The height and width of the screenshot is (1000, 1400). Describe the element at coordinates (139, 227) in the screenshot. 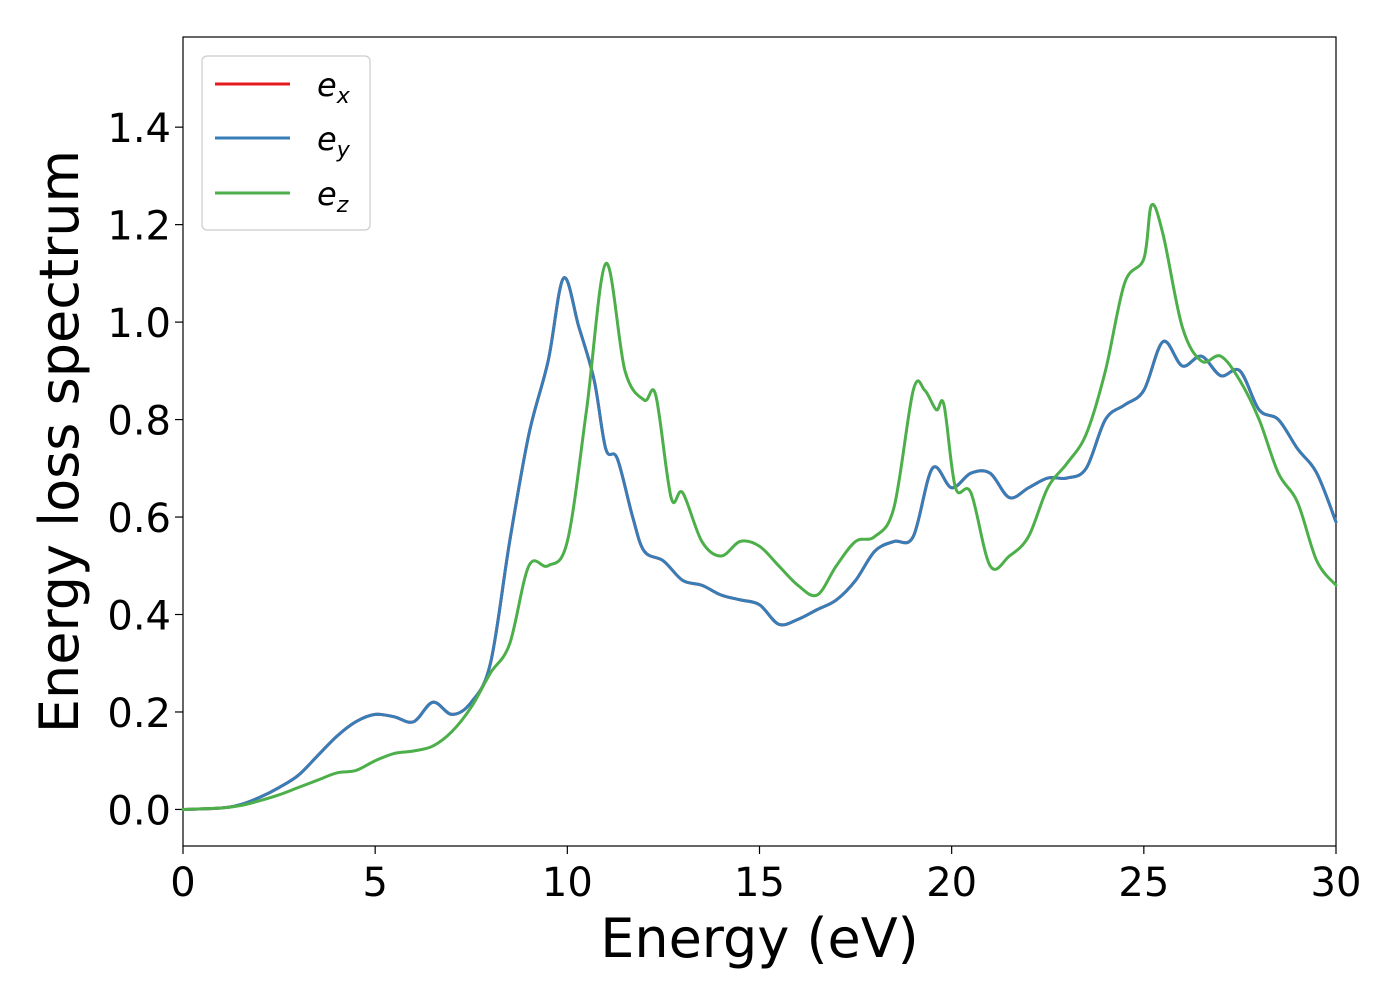

I see `y-tick-label: 1.2` at that location.